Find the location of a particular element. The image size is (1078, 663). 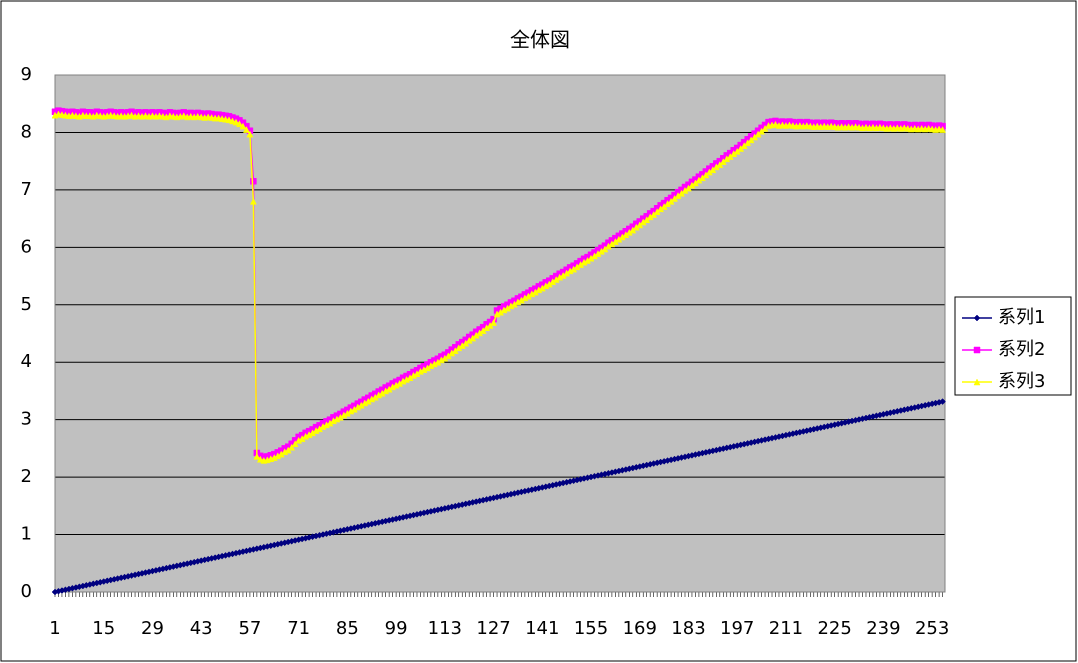

y-tick-label: 6 is located at coordinates (26, 246).